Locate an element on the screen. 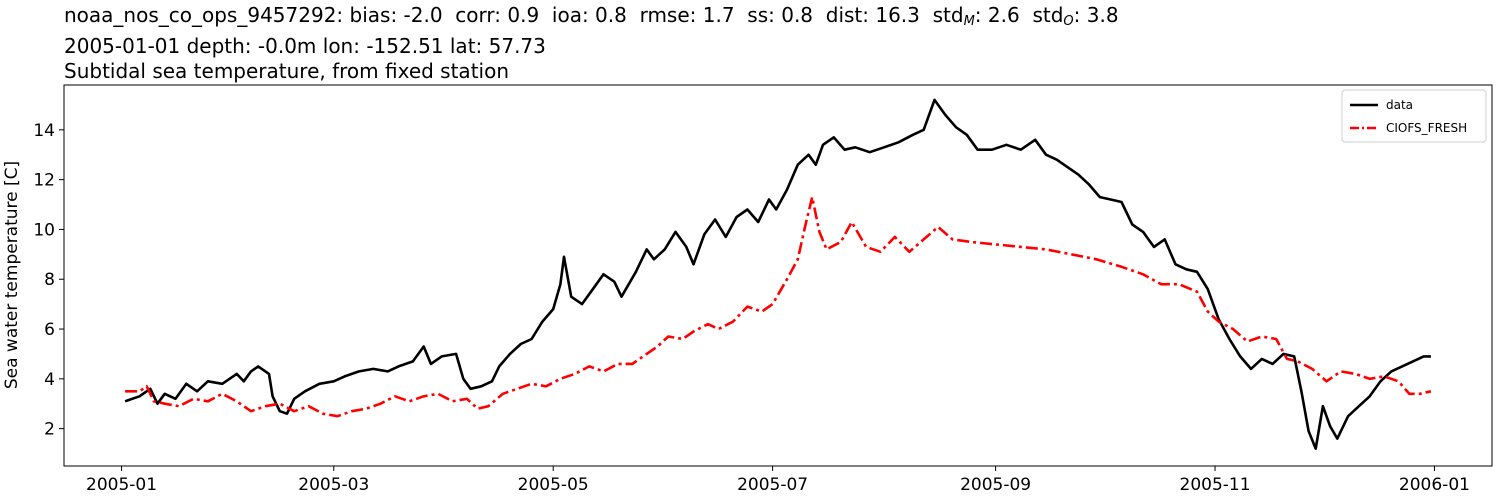 This screenshot has height=500, width=1500. legend-entry: CIOFS_FRESH is located at coordinates (1426, 128).